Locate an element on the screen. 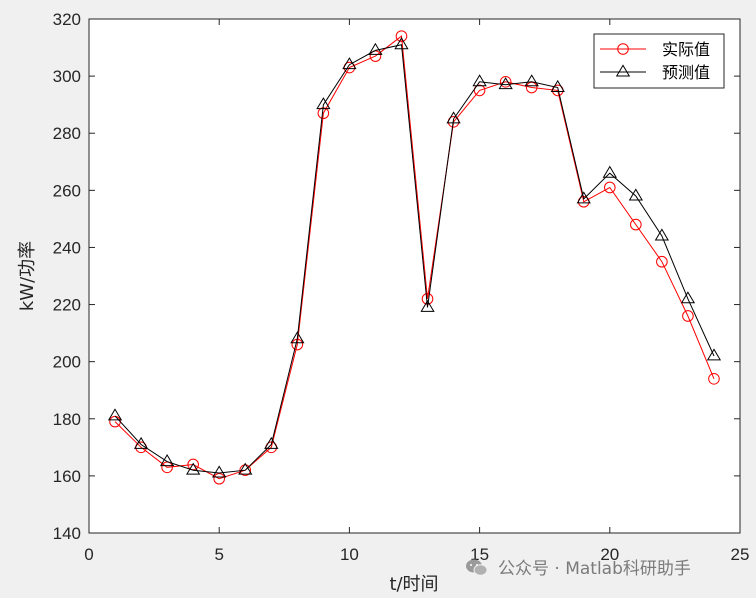  y-tick-label: 260 is located at coordinates (67, 190).